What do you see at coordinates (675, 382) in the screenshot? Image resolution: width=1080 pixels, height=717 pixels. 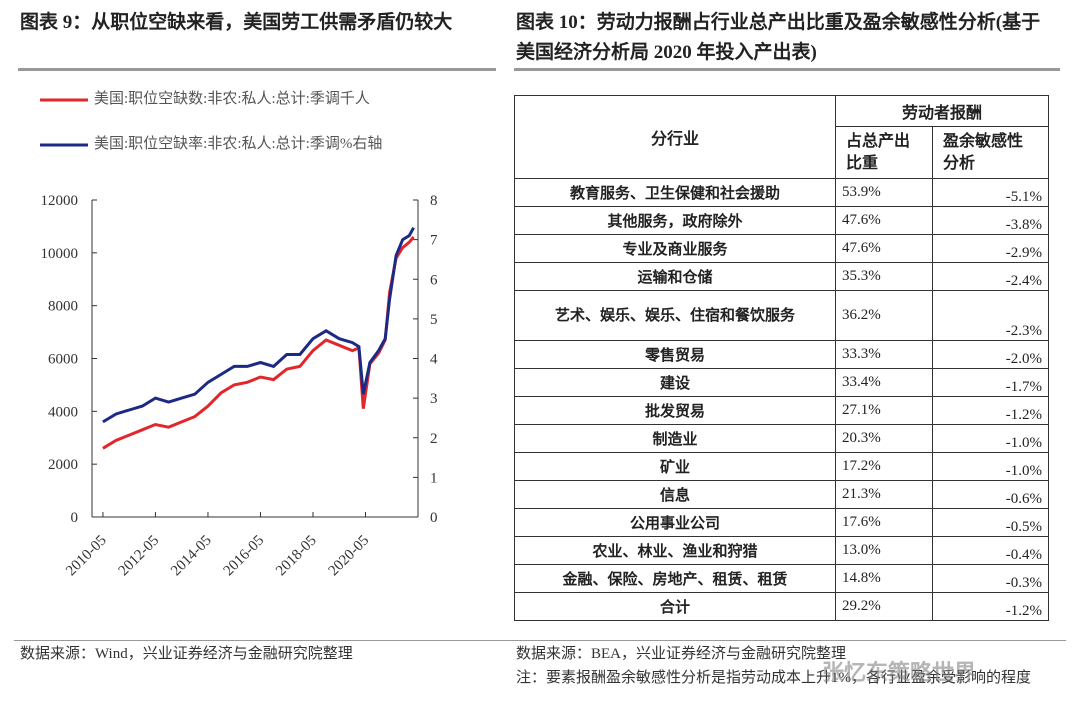 I see `table-cell: 建设` at bounding box center [675, 382].